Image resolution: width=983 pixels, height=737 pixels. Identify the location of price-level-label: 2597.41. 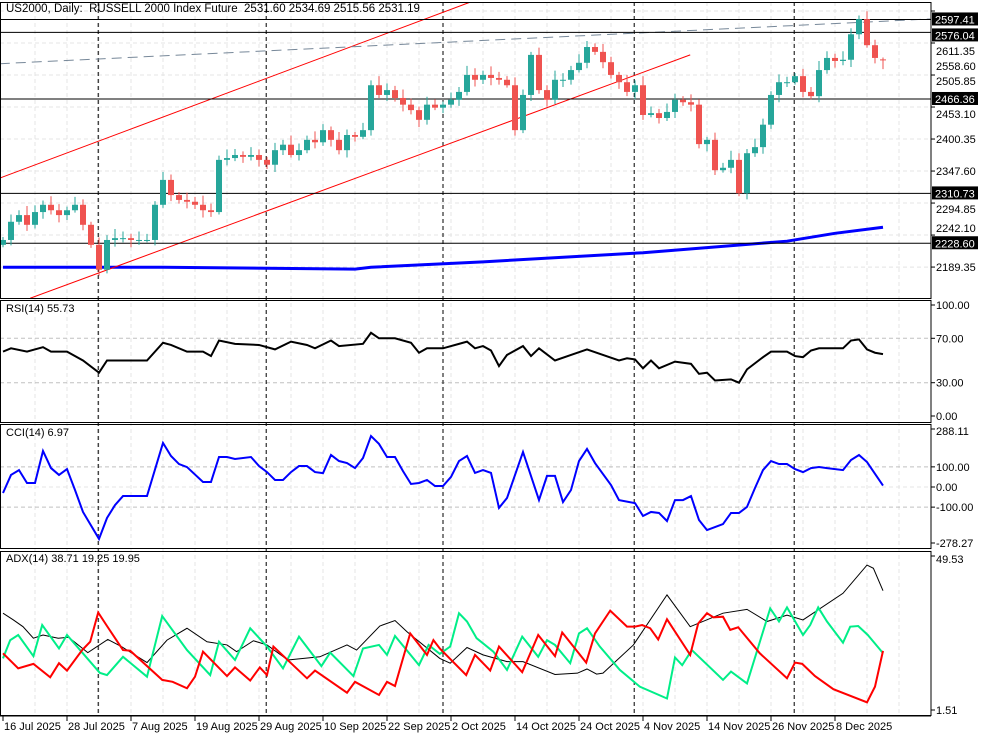
(955, 20).